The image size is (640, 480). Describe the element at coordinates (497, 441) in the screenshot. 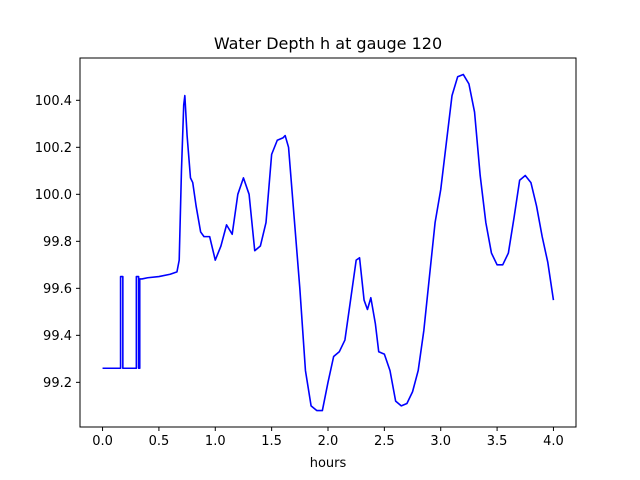

I see `x-tick-label: 3.5` at that location.